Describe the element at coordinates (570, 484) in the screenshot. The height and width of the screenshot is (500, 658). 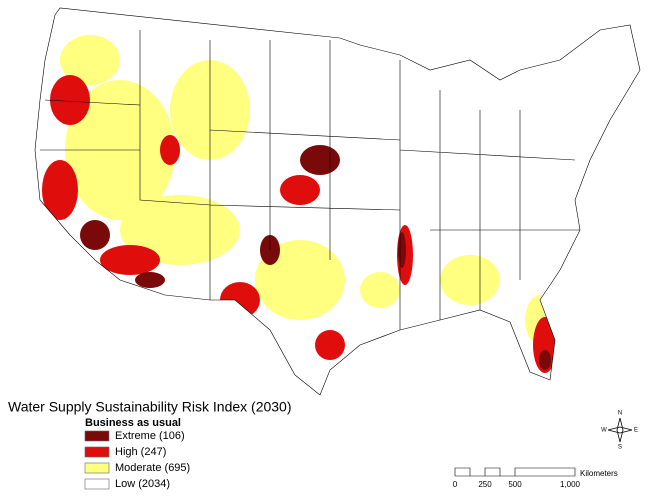
I see `scale-label: 1,000` at that location.